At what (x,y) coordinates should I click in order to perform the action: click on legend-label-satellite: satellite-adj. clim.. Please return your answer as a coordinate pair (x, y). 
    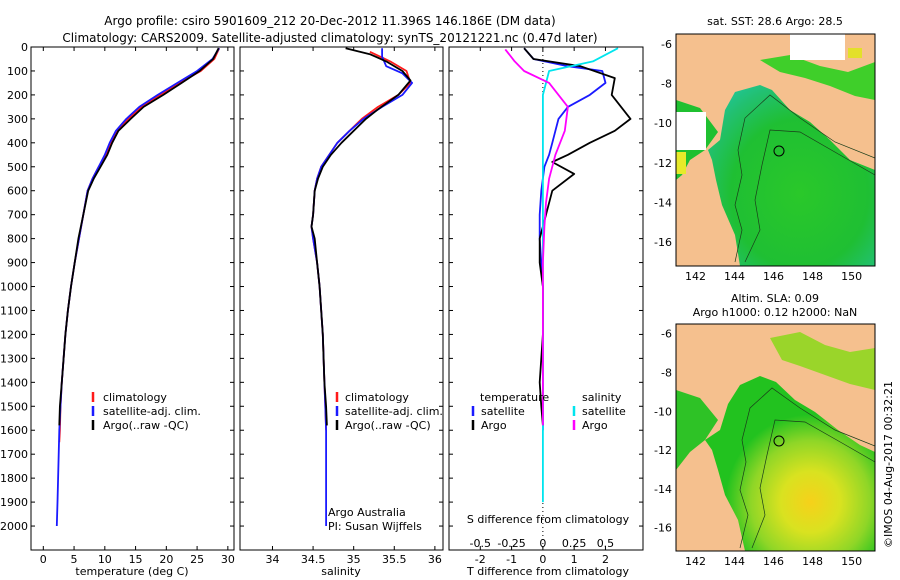
    Looking at the image, I should click on (152, 411).